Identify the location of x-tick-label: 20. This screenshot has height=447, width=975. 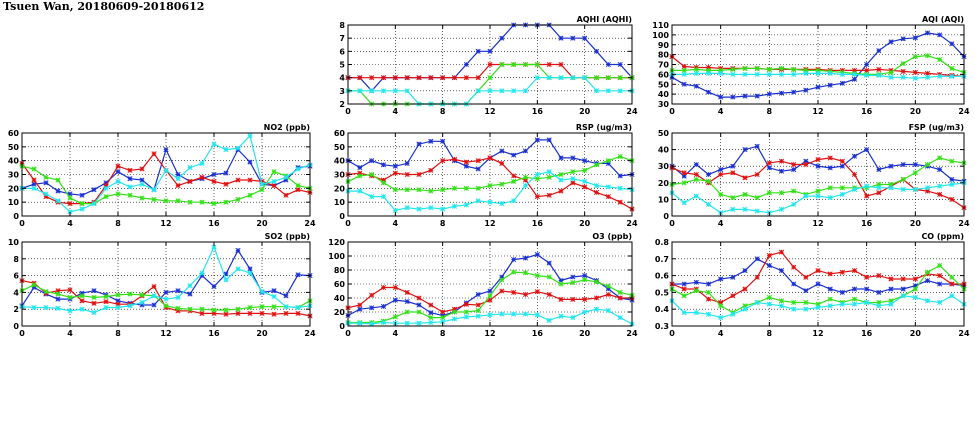
(916, 223).